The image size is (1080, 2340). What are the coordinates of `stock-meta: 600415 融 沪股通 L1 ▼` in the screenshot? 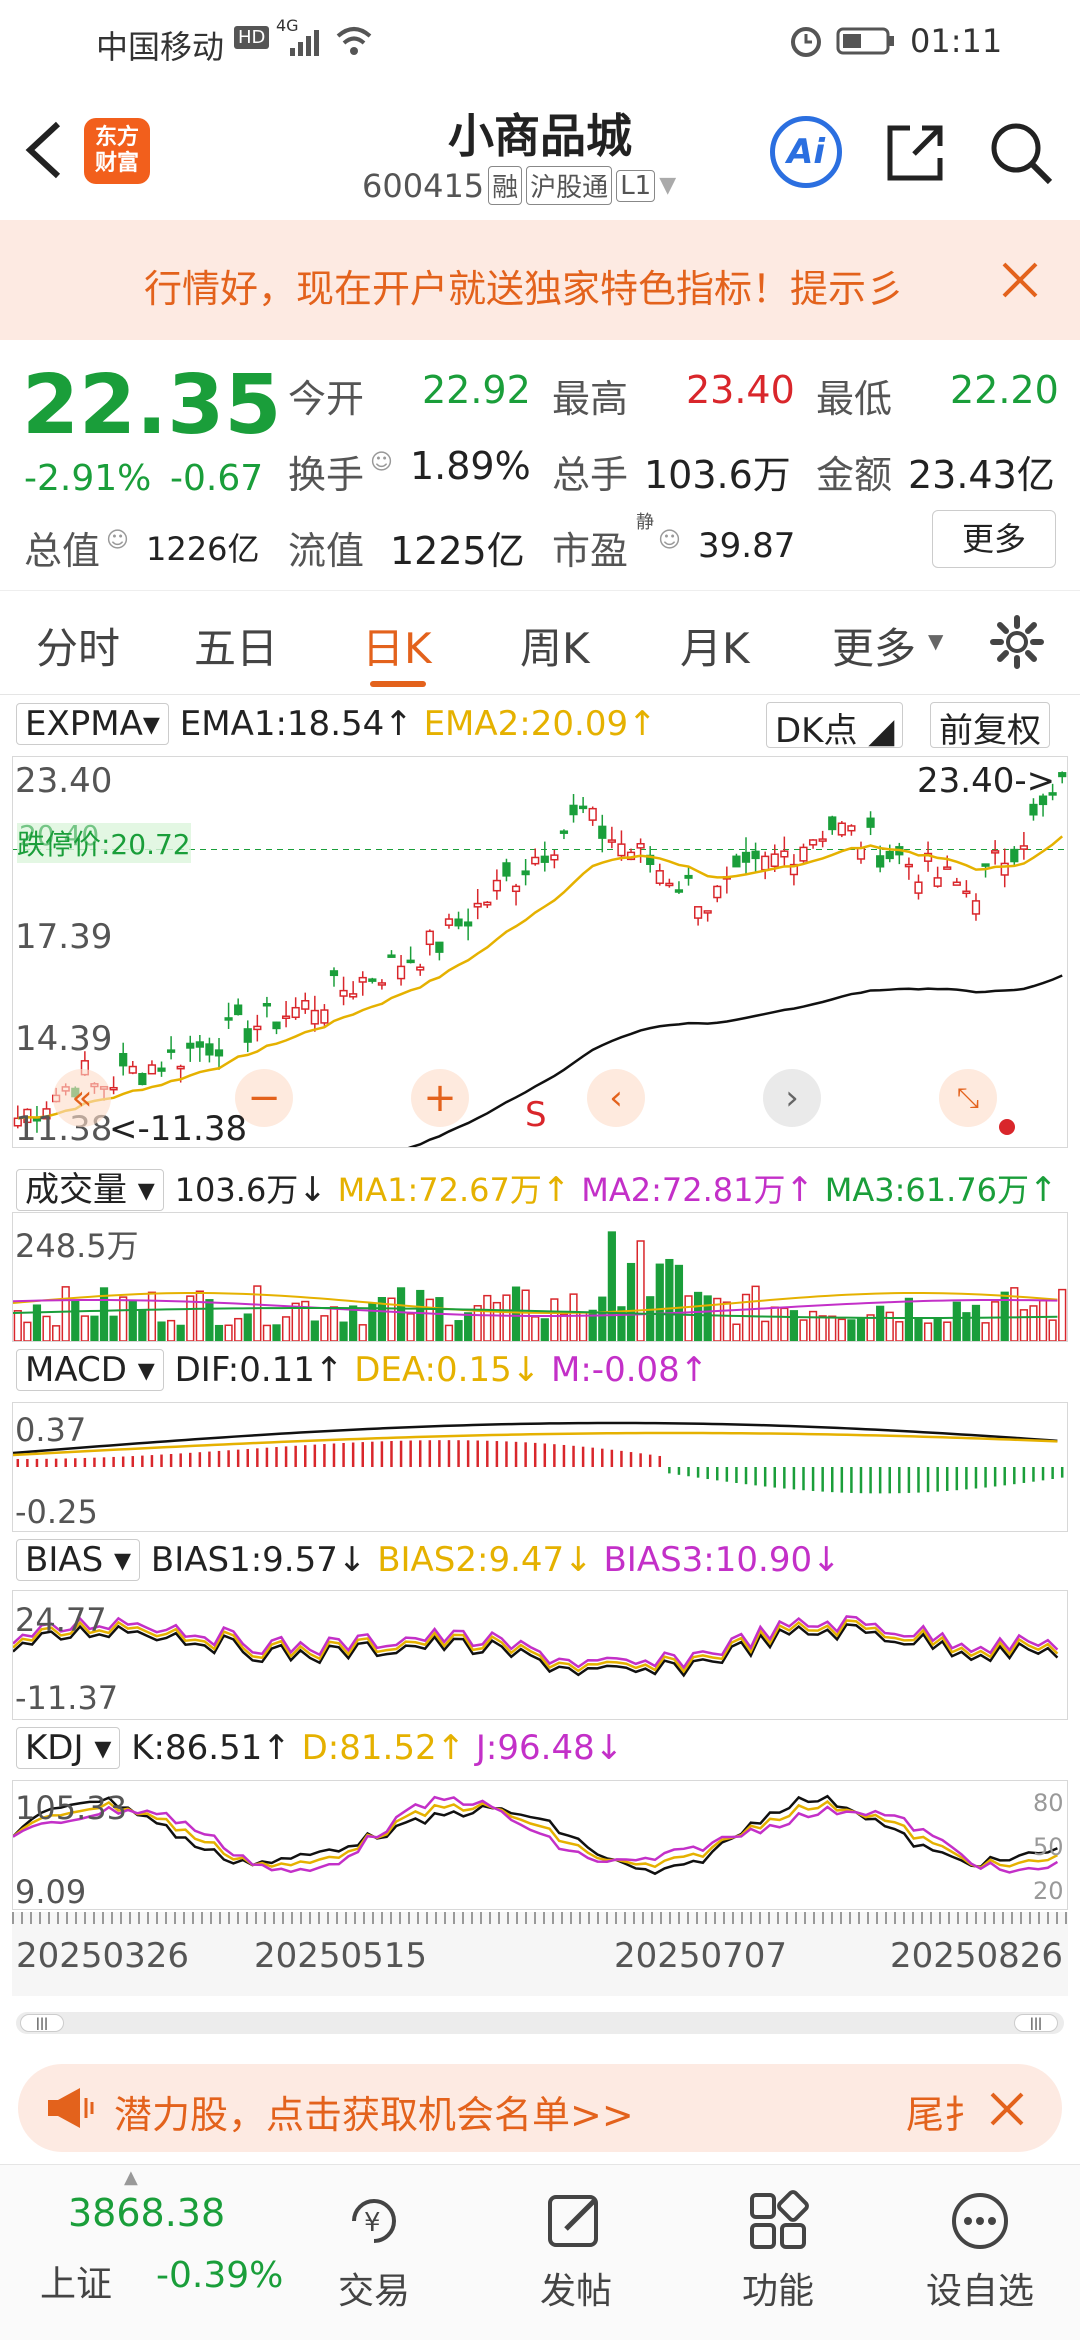 It's located at (519, 185).